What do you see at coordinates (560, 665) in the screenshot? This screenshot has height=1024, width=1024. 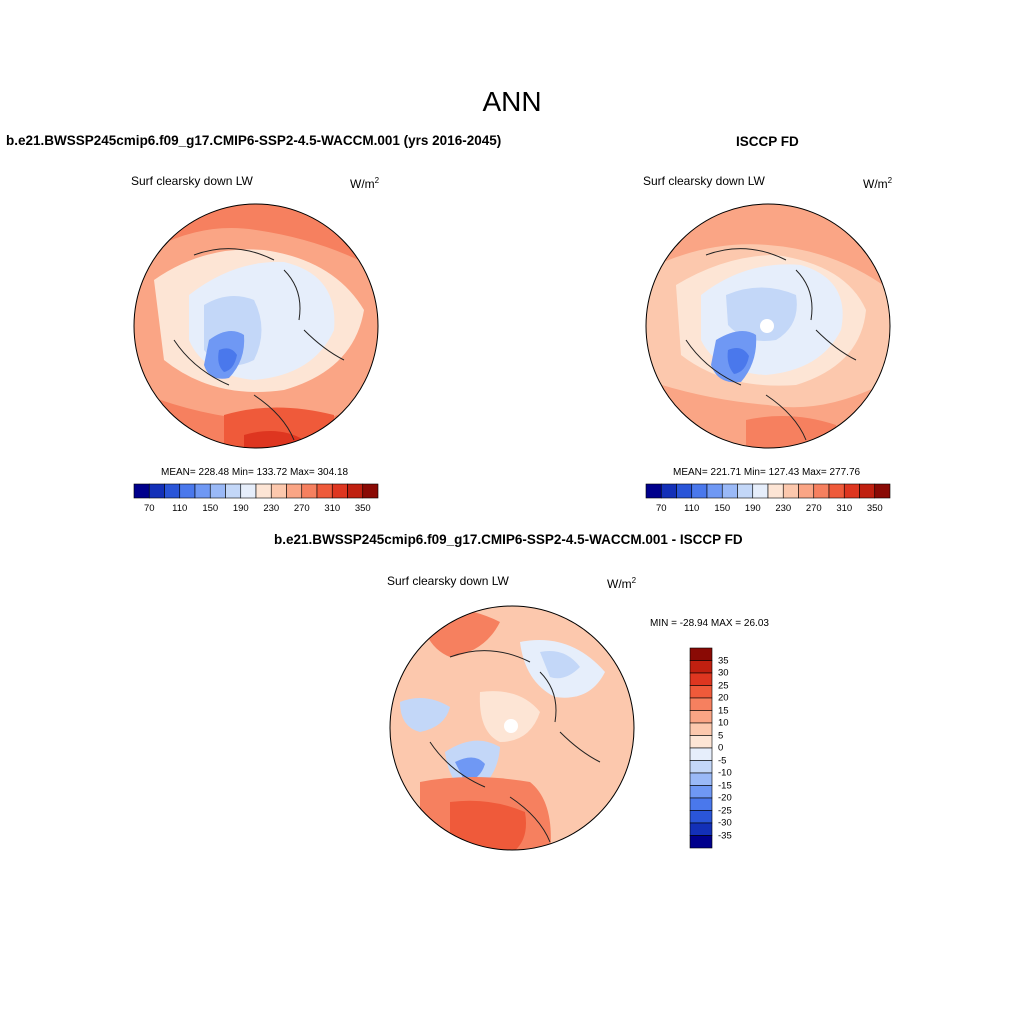 I see `diff-map-siberia-core` at bounding box center [560, 665].